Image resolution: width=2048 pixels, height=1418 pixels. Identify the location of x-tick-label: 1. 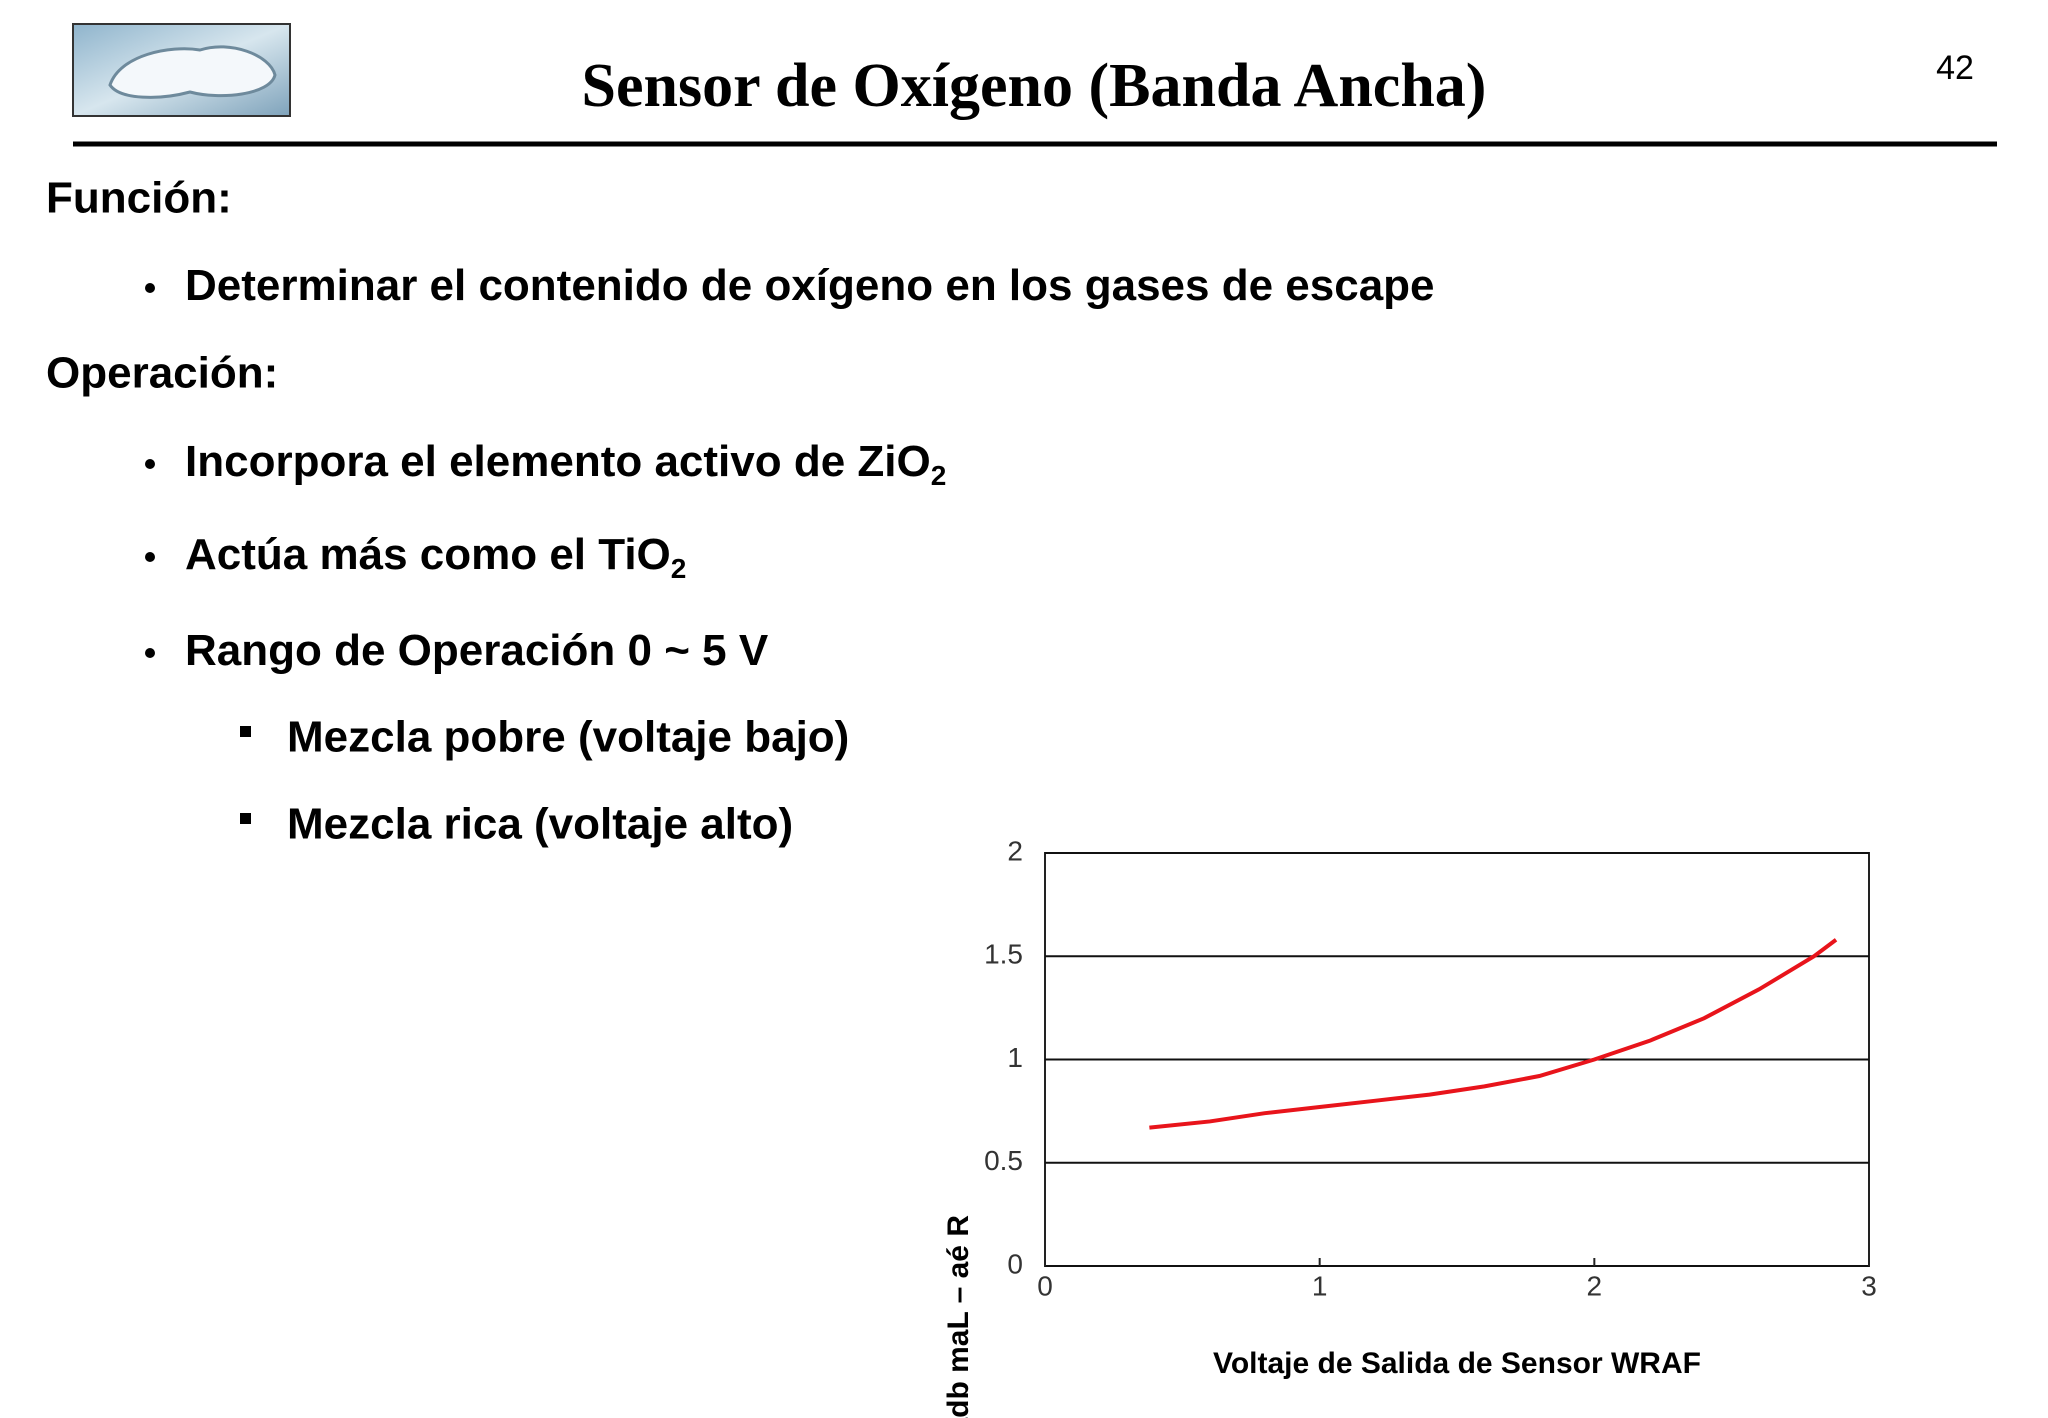
(1320, 1285).